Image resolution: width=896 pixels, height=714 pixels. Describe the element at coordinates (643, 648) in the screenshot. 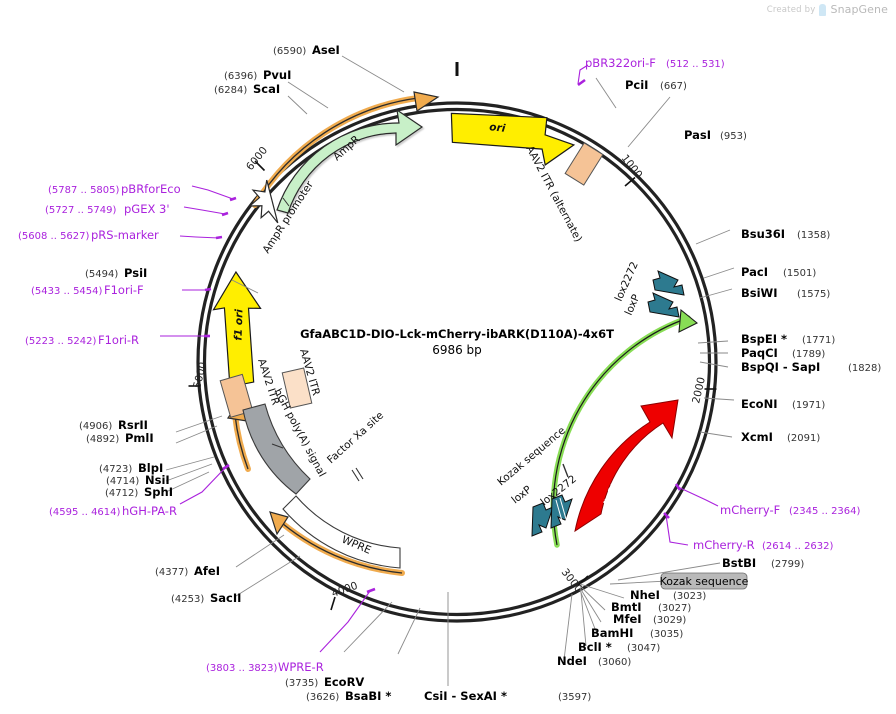

I see `enzyme-pos: (3047)` at that location.